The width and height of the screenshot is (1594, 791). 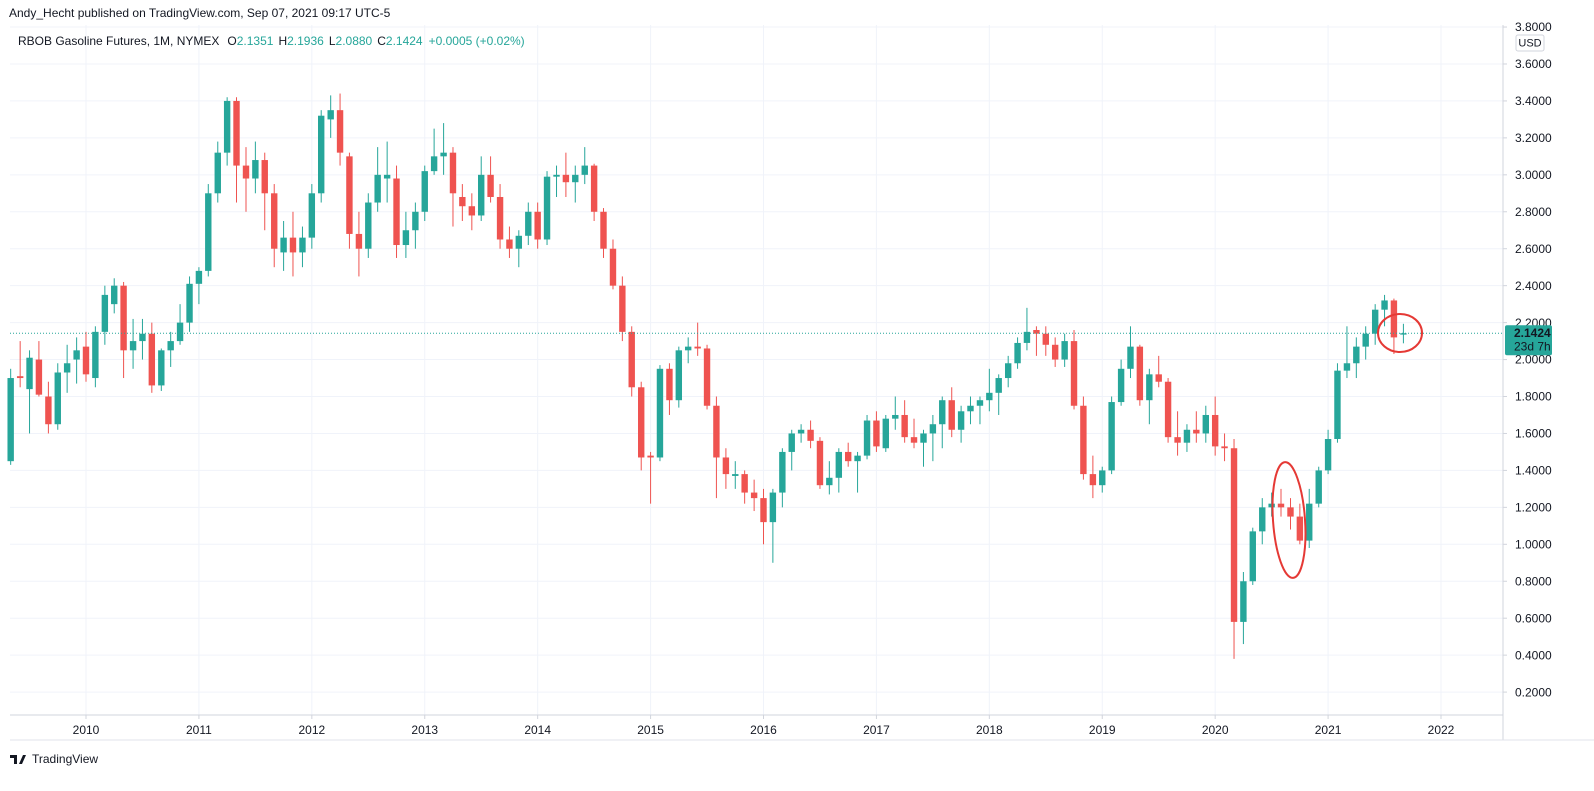 What do you see at coordinates (1530, 43) in the screenshot?
I see `currency-box` at bounding box center [1530, 43].